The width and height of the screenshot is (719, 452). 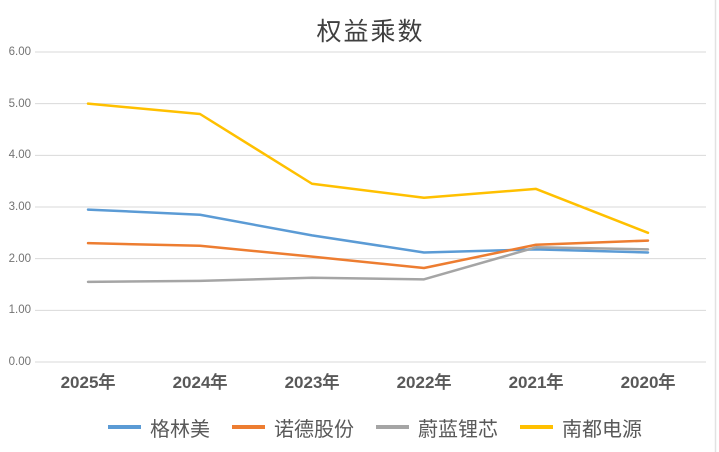 I want to click on chart-title: 权益乘数, so click(x=370, y=32).